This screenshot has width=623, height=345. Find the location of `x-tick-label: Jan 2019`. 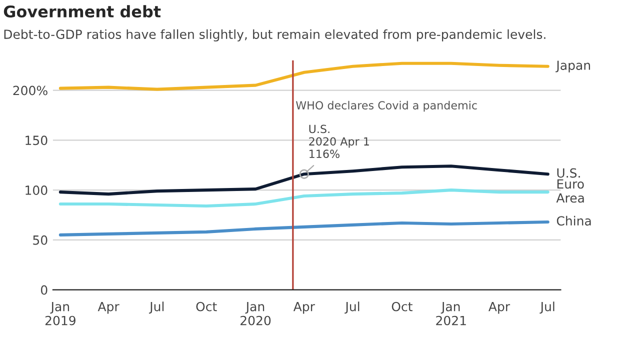

x-tick-label: Jan 2019 is located at coordinates (60, 314).